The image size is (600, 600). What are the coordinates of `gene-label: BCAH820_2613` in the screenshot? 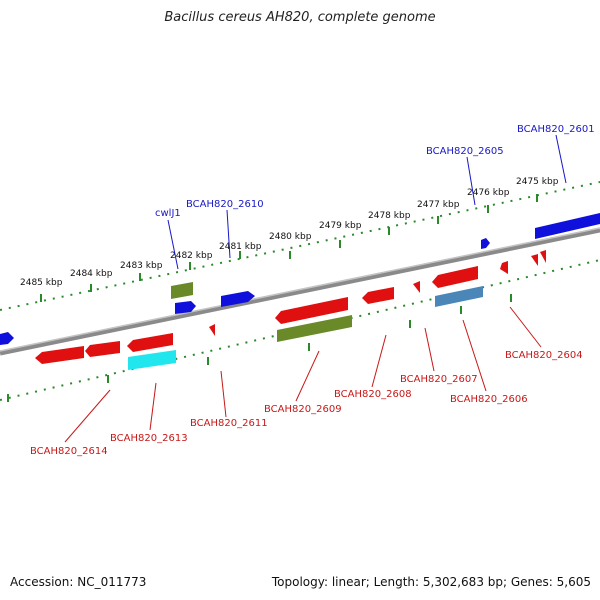 It's located at (149, 438).